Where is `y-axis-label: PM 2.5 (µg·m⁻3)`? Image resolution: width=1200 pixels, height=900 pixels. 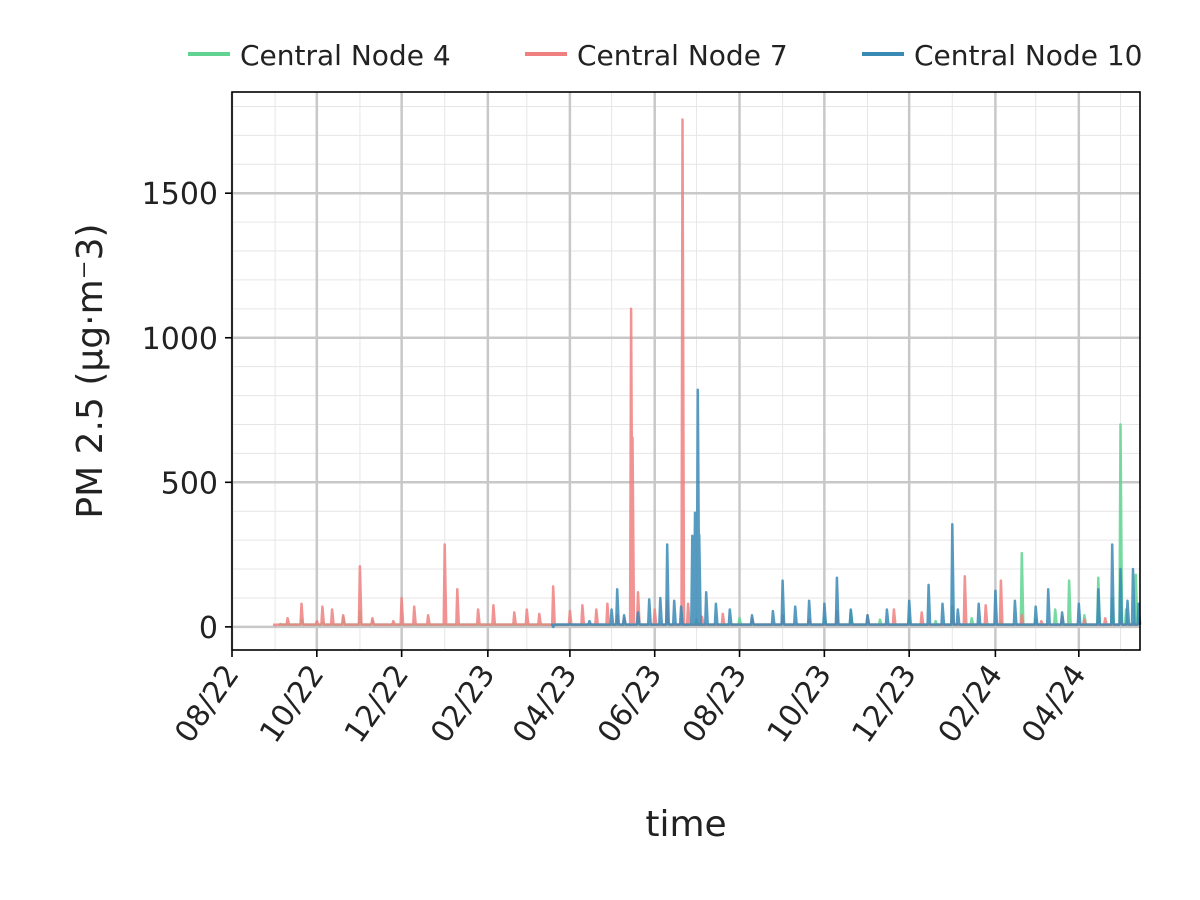 y-axis-label: PM 2.5 (µg·m⁻3) is located at coordinates (90, 370).